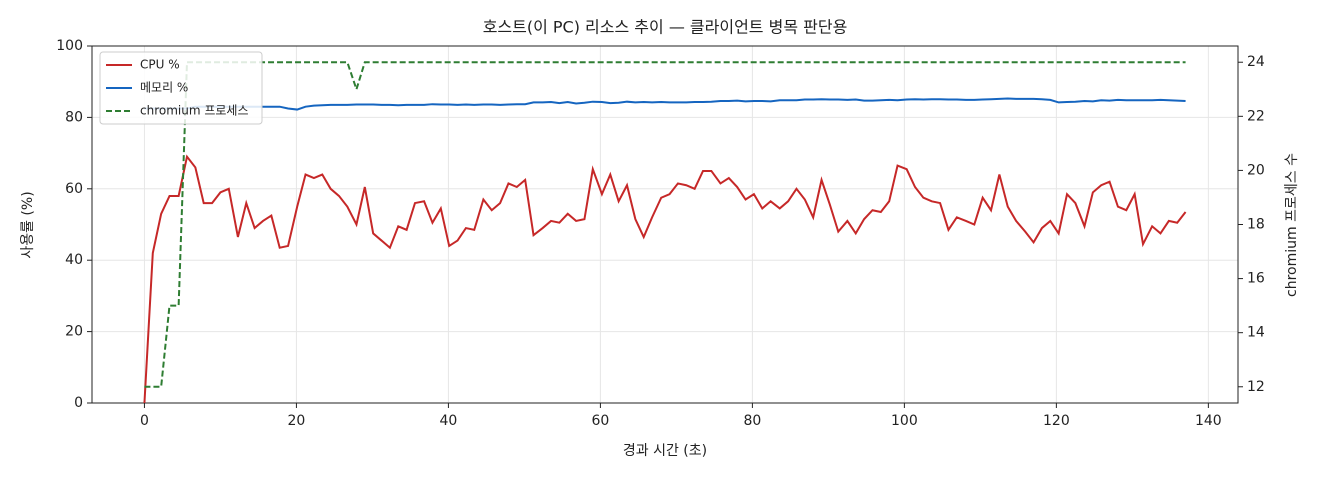 The width and height of the screenshot is (1320, 480). What do you see at coordinates (600, 421) in the screenshot?
I see `x-tick-label: 60` at bounding box center [600, 421].